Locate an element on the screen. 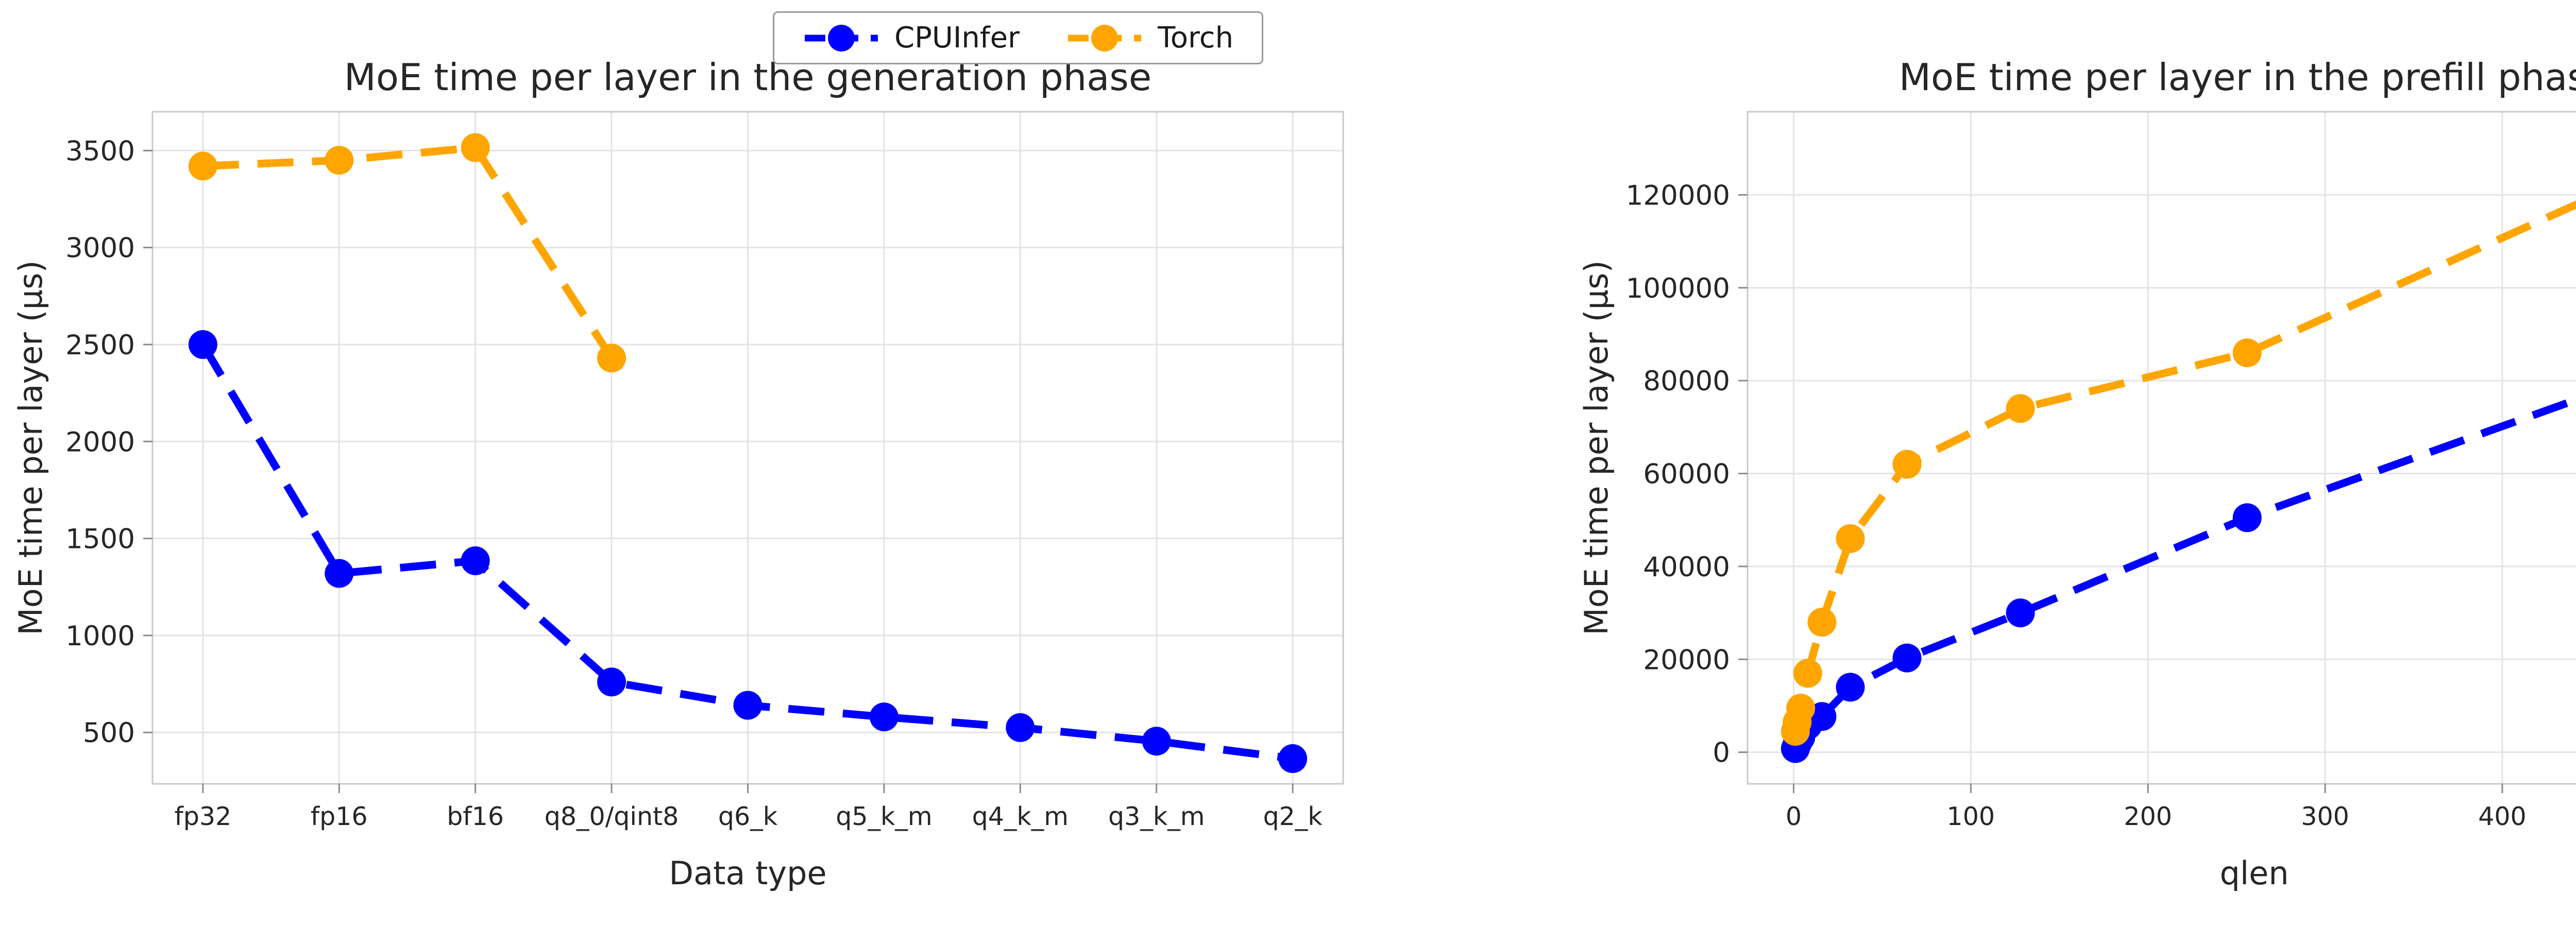  svg-text: fp32 is located at coordinates (202, 816).